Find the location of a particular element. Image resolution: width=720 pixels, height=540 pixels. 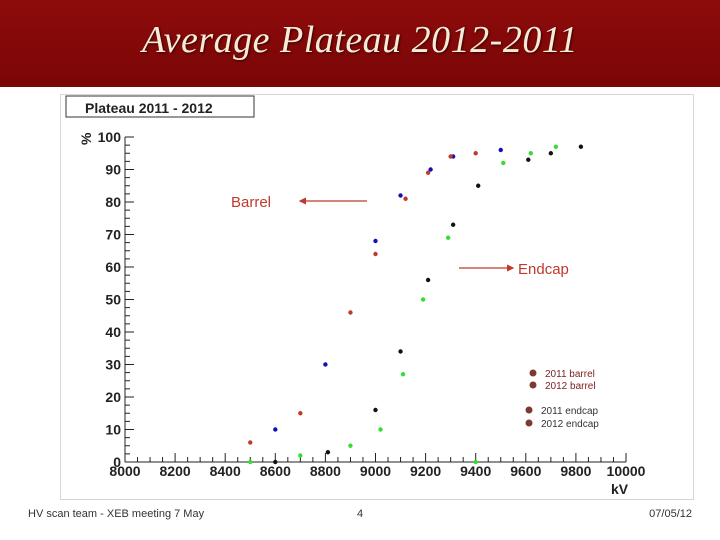

y-tick-label: 10 is located at coordinates (113, 430).